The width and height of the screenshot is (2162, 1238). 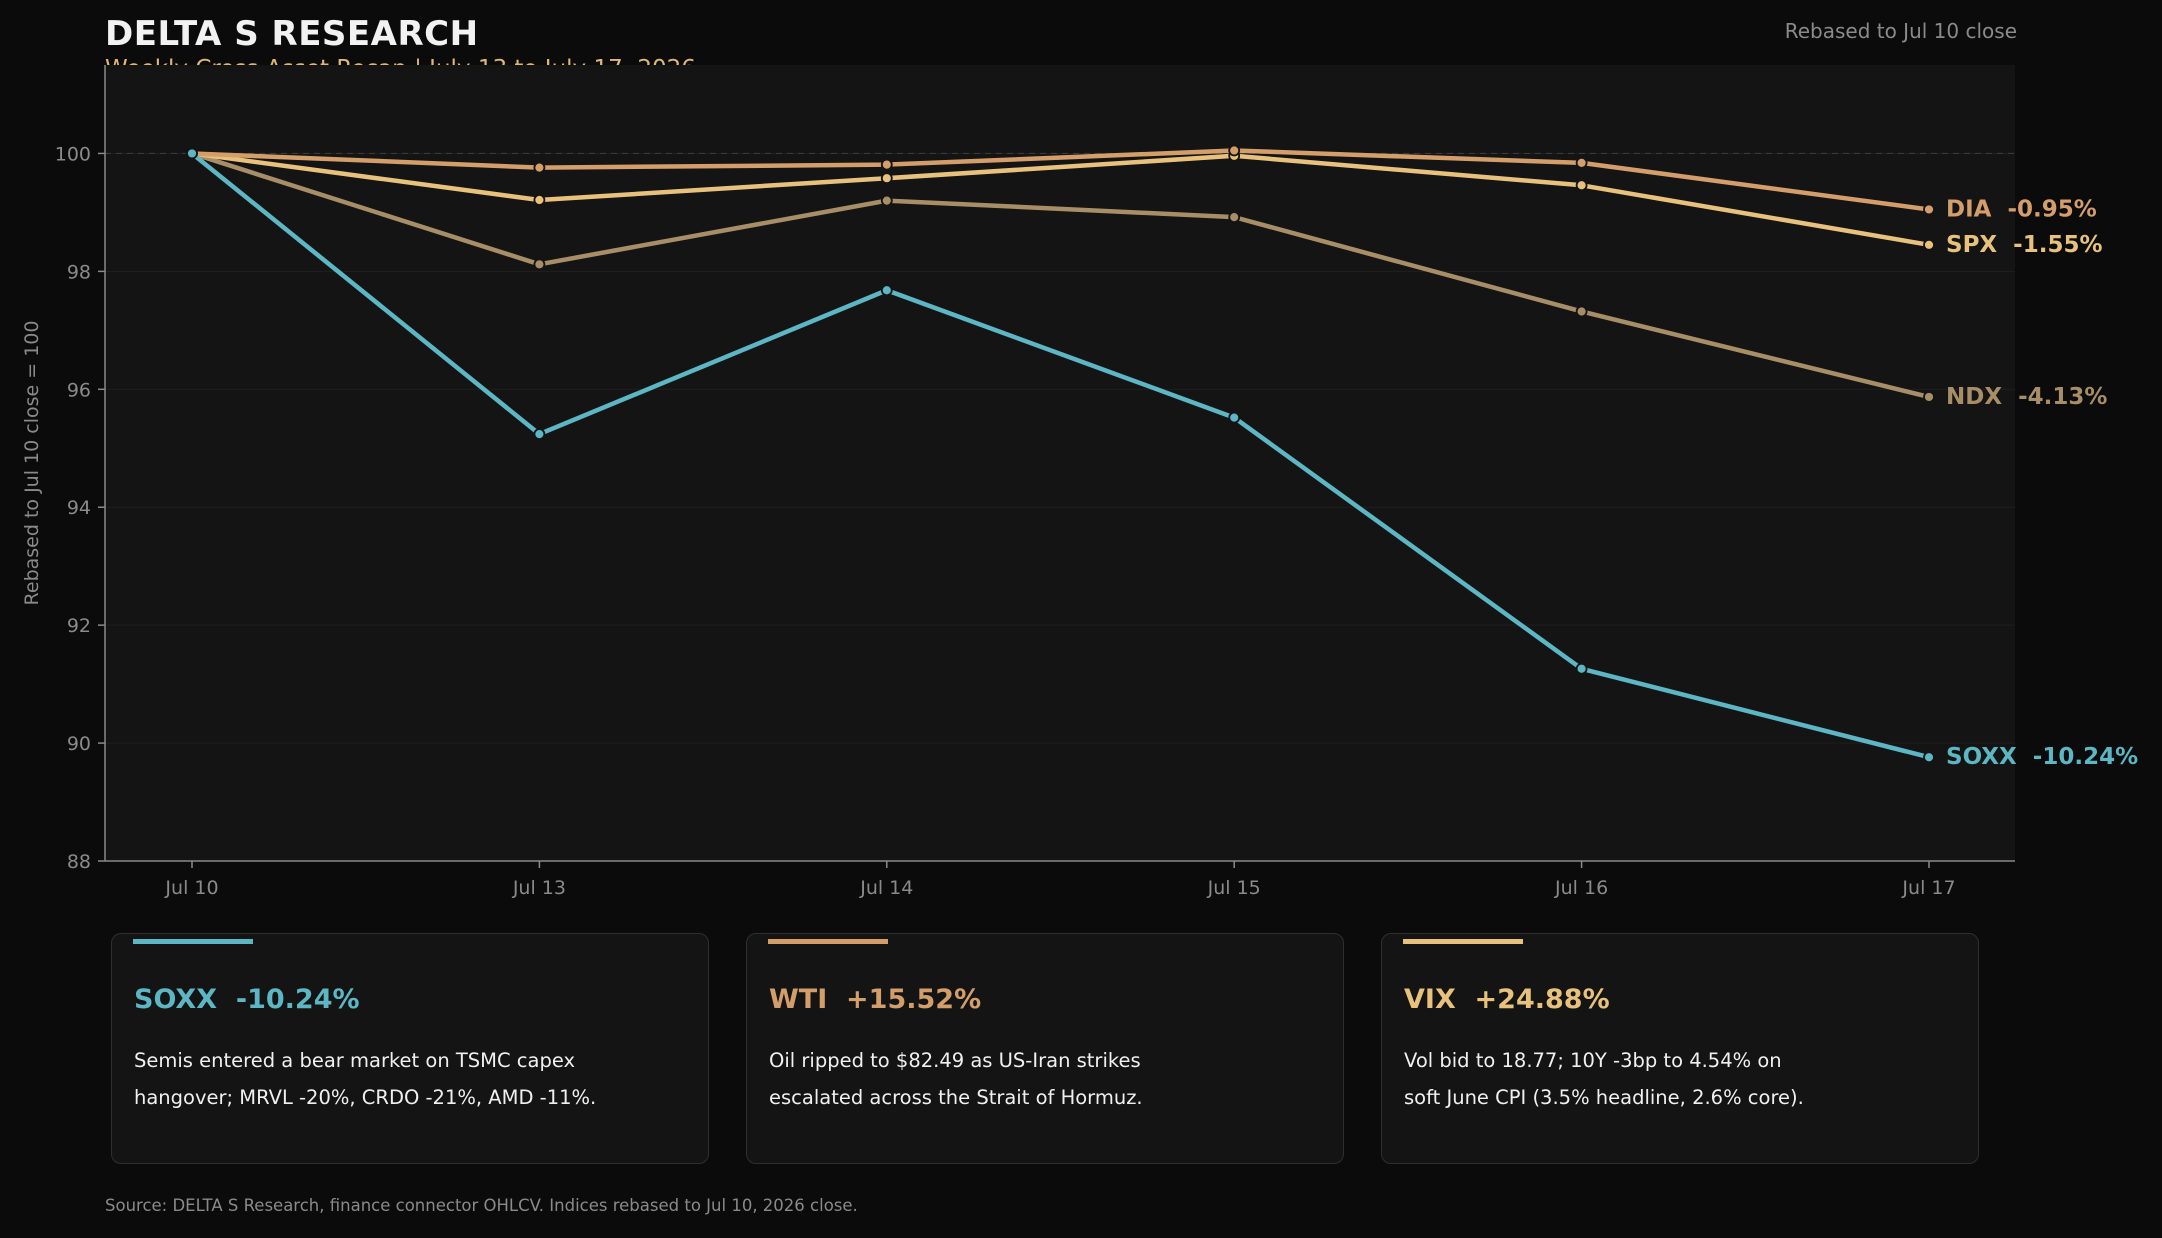 I want to click on x-tick-label: Jul 15, so click(x=1234, y=888).